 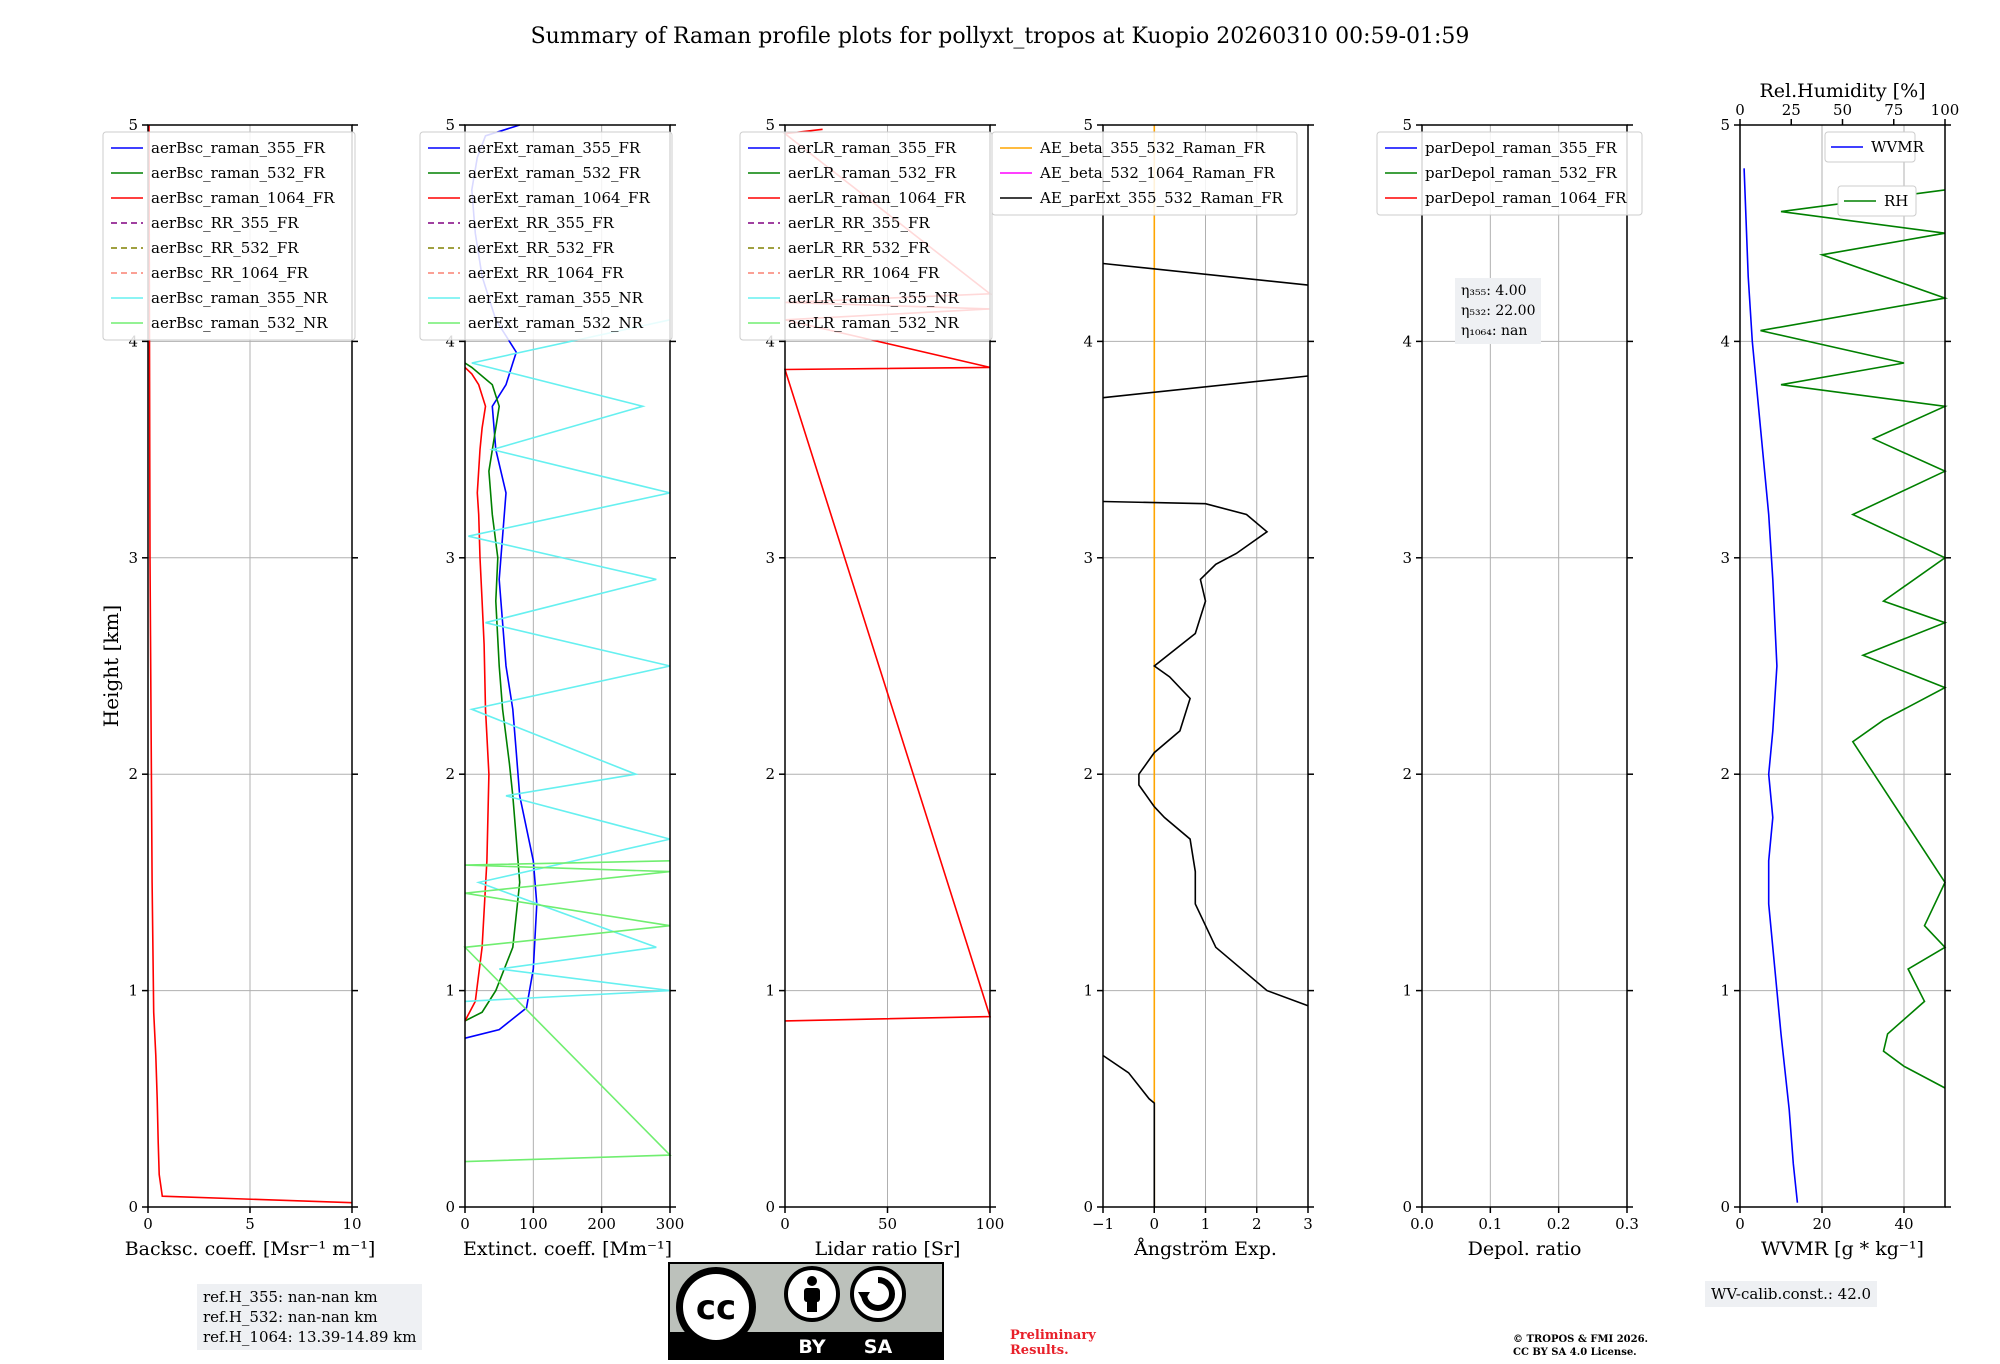 What do you see at coordinates (1791, 1294) in the screenshot?
I see `wv-calib-const: WV-calib.const.: 42.0` at bounding box center [1791, 1294].